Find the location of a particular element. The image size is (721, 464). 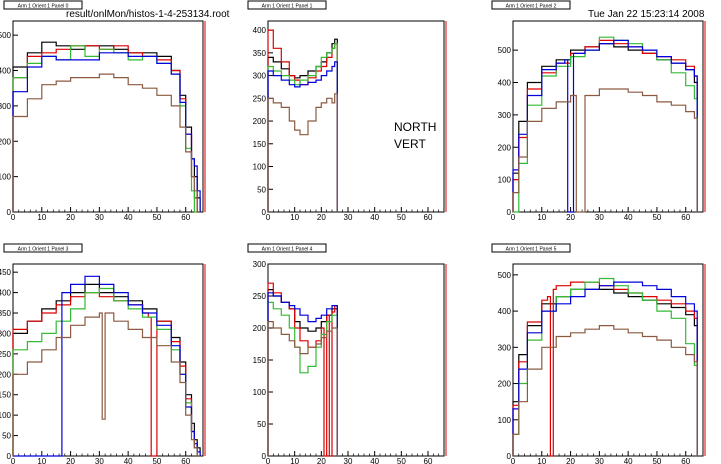

panel-title: Arm 1 Orient 1 Panel 4 is located at coordinates (287, 250).